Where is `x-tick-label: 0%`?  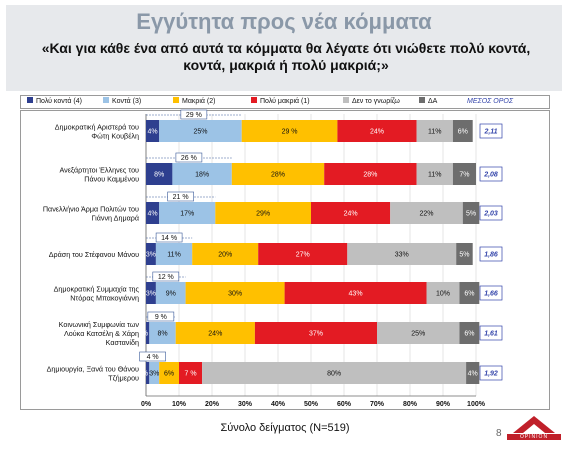
x-tick-label: 0% is located at coordinates (146, 404).